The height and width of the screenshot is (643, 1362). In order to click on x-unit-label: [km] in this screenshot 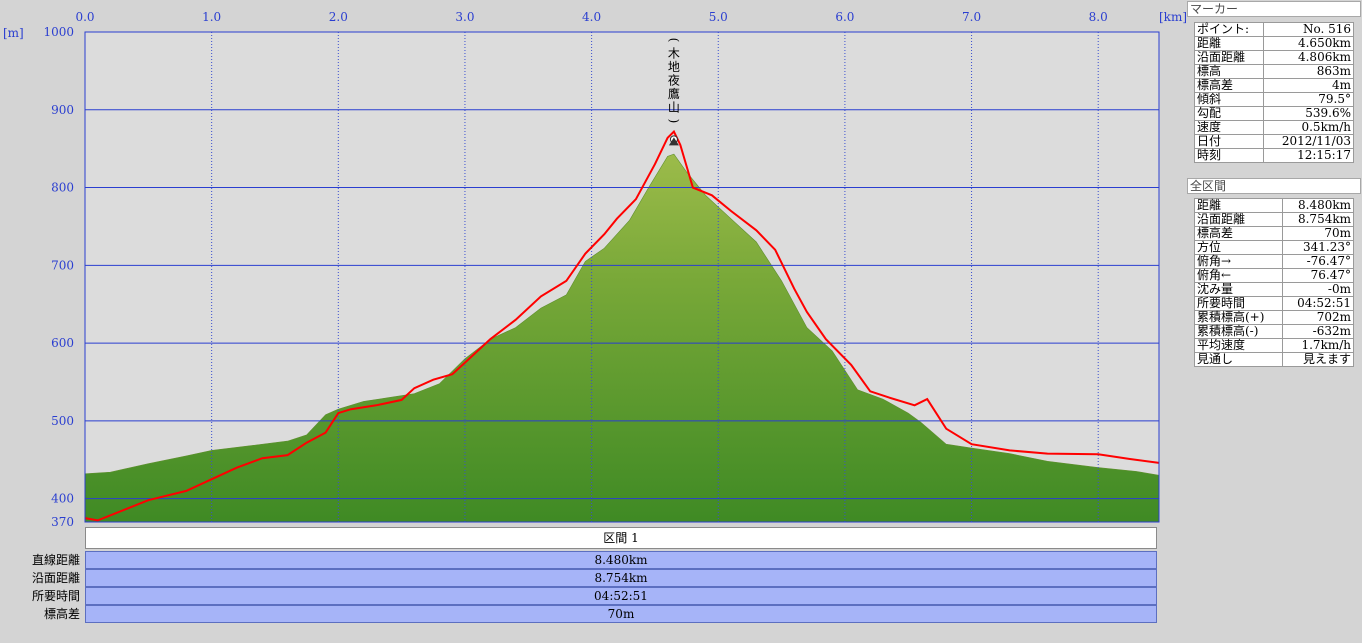, I will do `click(1172, 17)`.